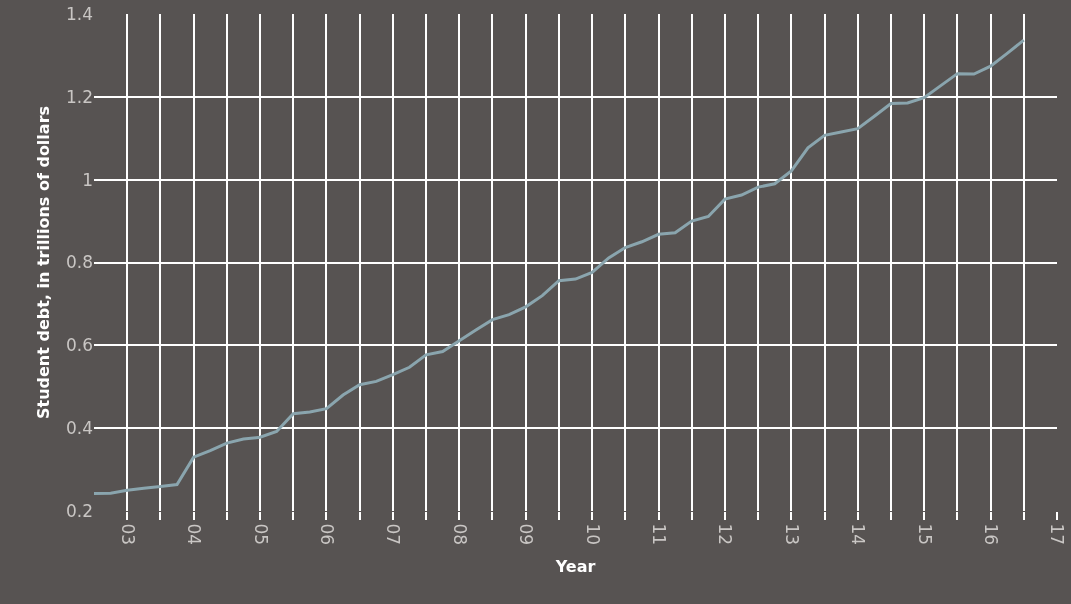  What do you see at coordinates (326, 534) in the screenshot?
I see `x-tick-label: 06` at bounding box center [326, 534].